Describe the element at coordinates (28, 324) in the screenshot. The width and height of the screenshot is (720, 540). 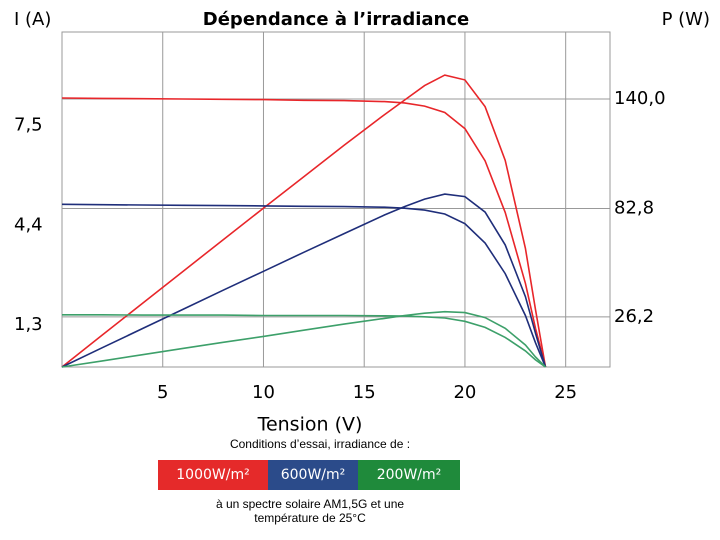
I see `y-tick-label: 1,3` at that location.